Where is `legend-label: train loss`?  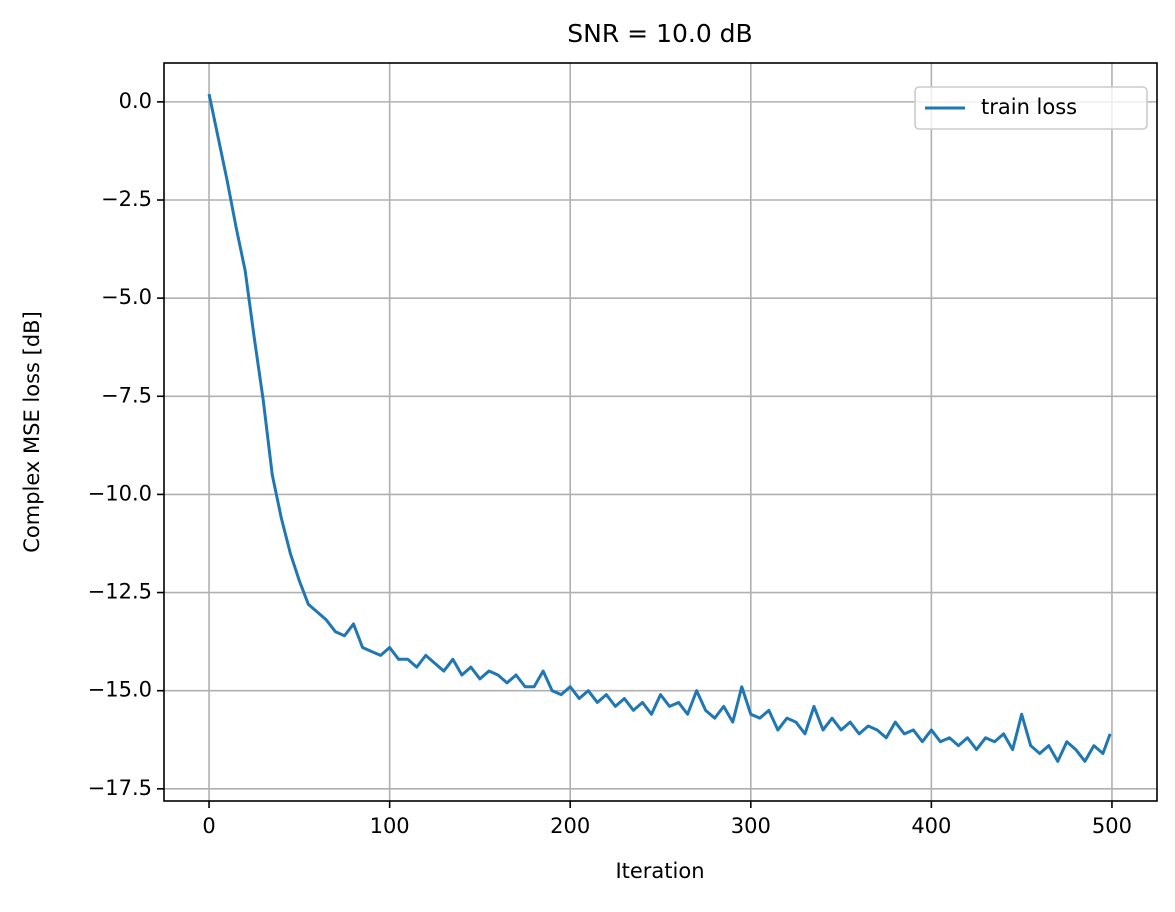 legend-label: train loss is located at coordinates (1029, 107).